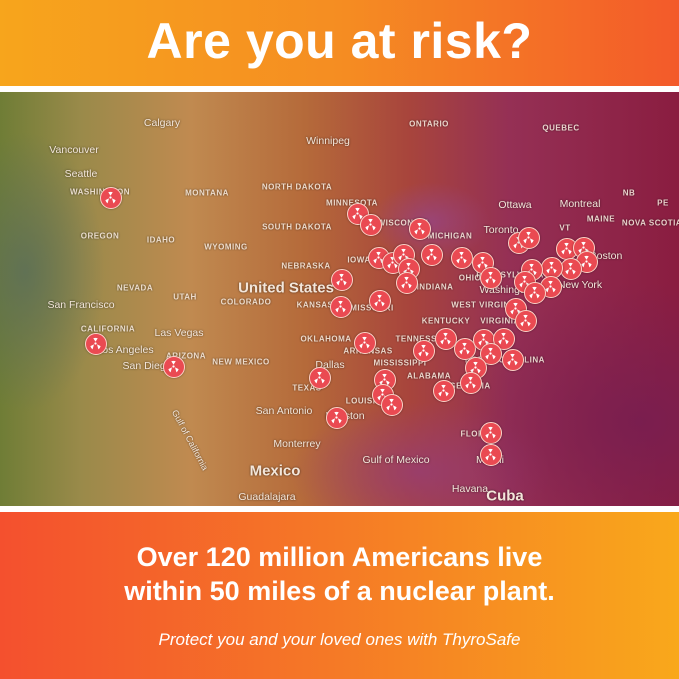  I want to click on map-label-gulf-of-mexico: Gulf of Mexico, so click(396, 460).